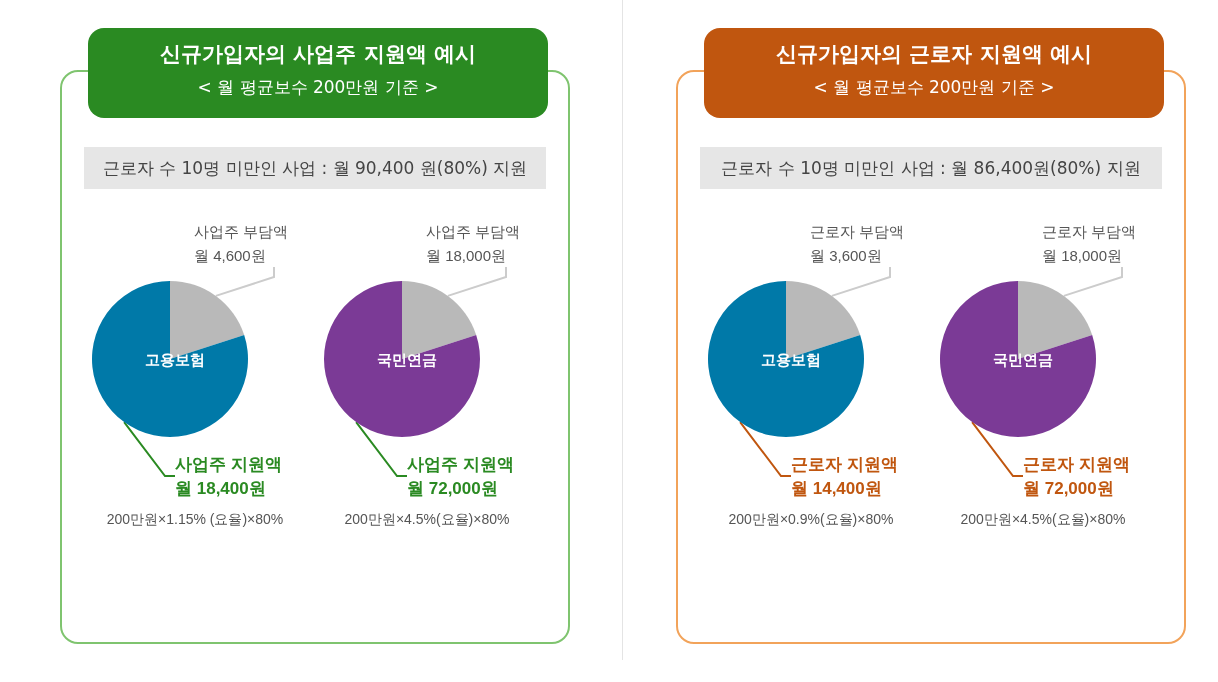  I want to click on text: 신규가입자의 근로자 지원액 예시, so click(934, 54).